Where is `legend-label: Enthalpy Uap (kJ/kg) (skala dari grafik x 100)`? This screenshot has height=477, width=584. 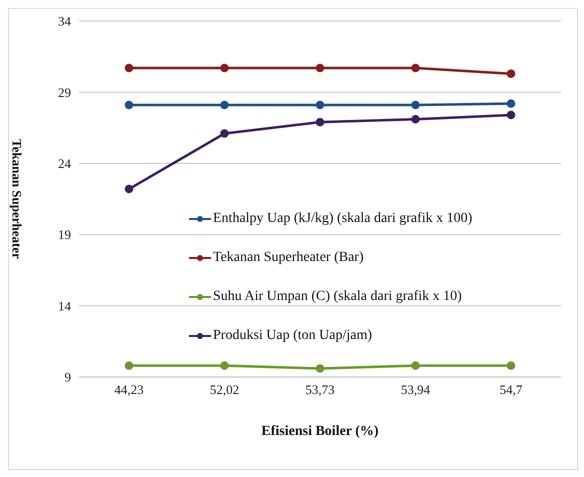
legend-label: Enthalpy Uap (kJ/kg) (skala dari grafik x 100) is located at coordinates (342, 218).